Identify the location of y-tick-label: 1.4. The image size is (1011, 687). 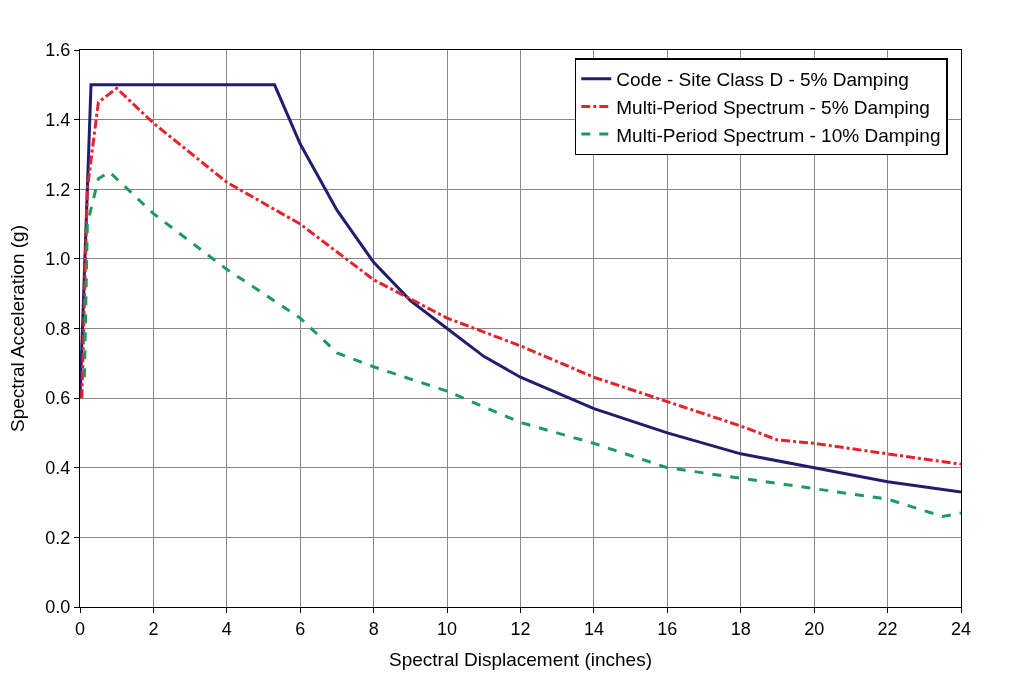
(58, 119).